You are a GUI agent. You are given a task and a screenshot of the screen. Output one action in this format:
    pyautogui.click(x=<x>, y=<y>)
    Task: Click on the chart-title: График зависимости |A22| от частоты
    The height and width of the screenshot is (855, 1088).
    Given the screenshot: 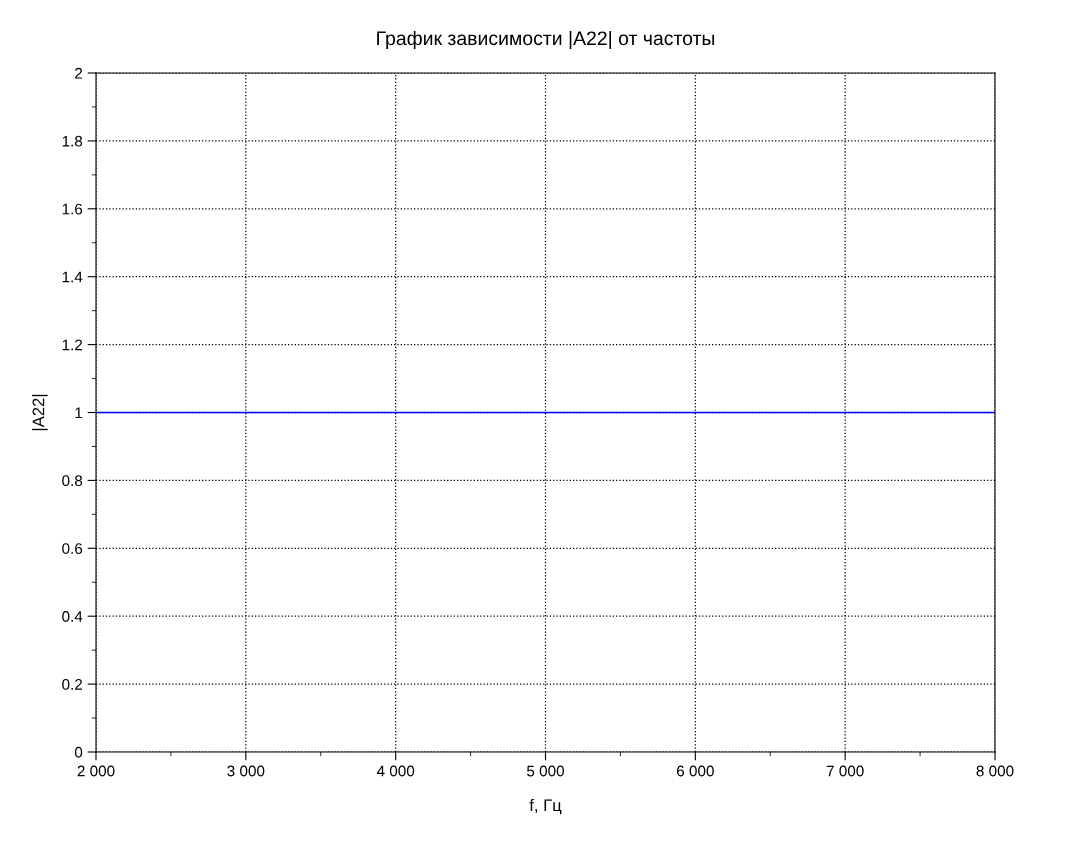 What is the action you would take?
    pyautogui.click(x=546, y=40)
    